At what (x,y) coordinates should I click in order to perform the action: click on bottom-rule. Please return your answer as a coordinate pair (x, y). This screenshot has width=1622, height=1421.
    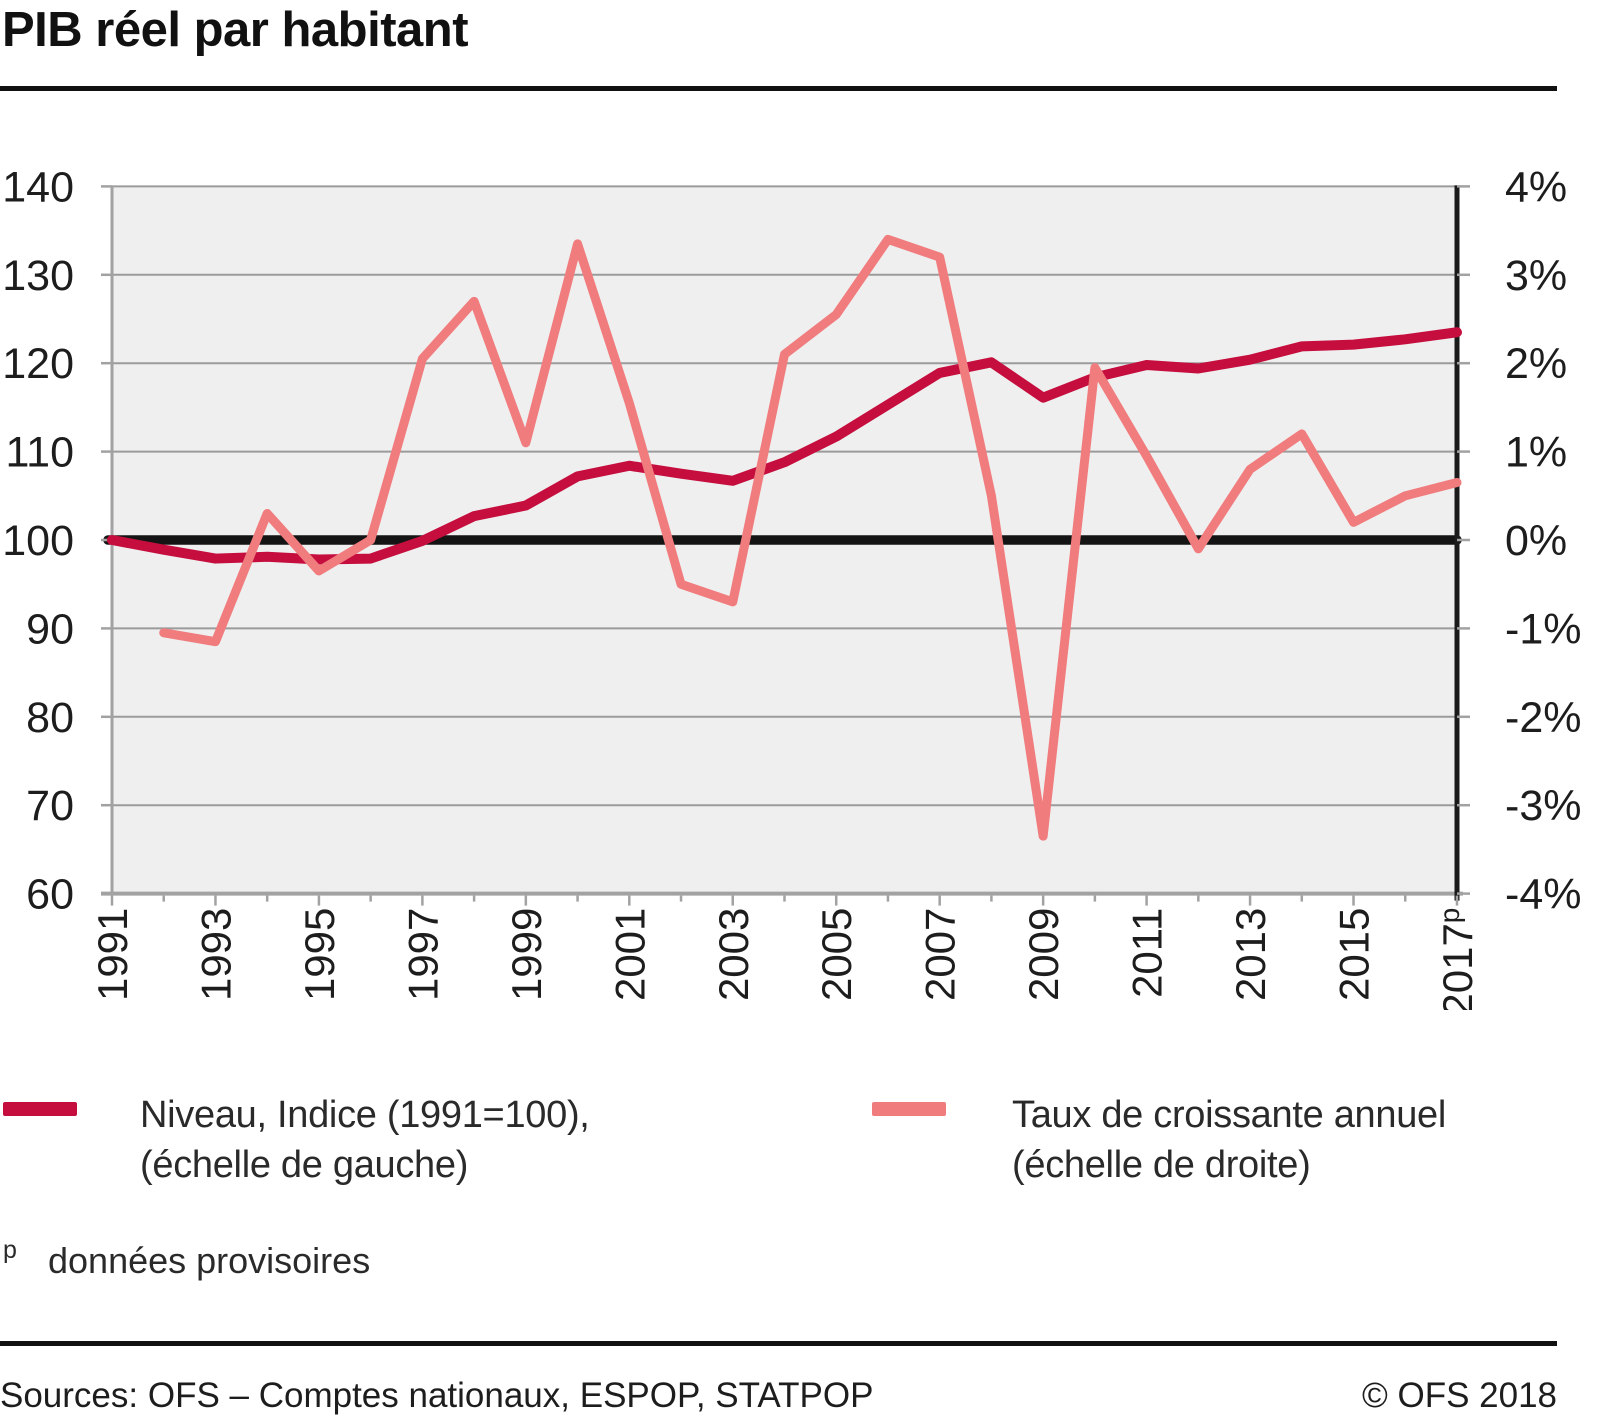
    Looking at the image, I should click on (778, 1343).